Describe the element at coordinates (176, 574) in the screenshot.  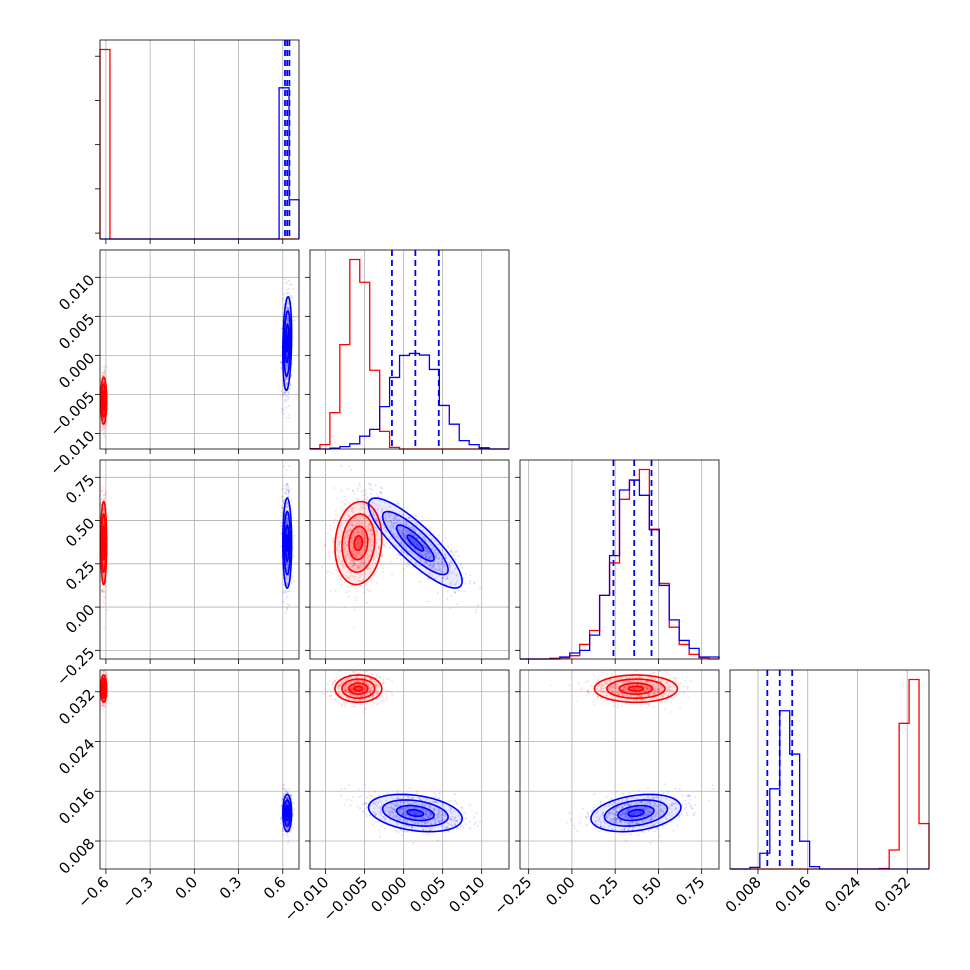
I see `scatter-panel-2-0: −0.250.000.250.500.75` at that location.